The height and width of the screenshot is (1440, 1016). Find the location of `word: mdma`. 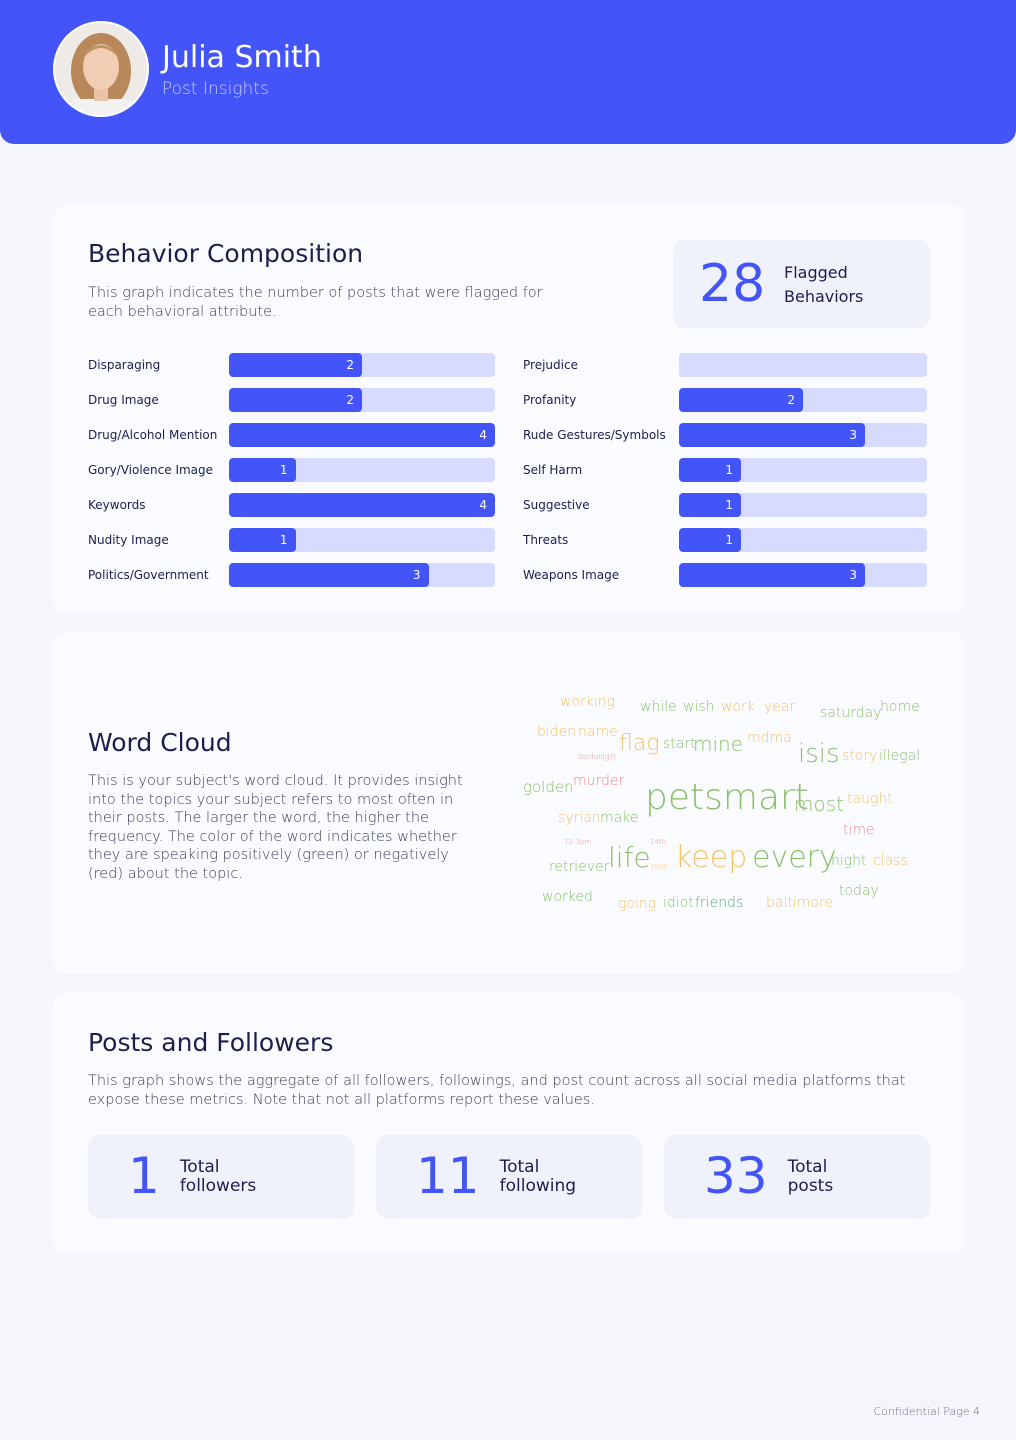

word: mdma is located at coordinates (769, 738).